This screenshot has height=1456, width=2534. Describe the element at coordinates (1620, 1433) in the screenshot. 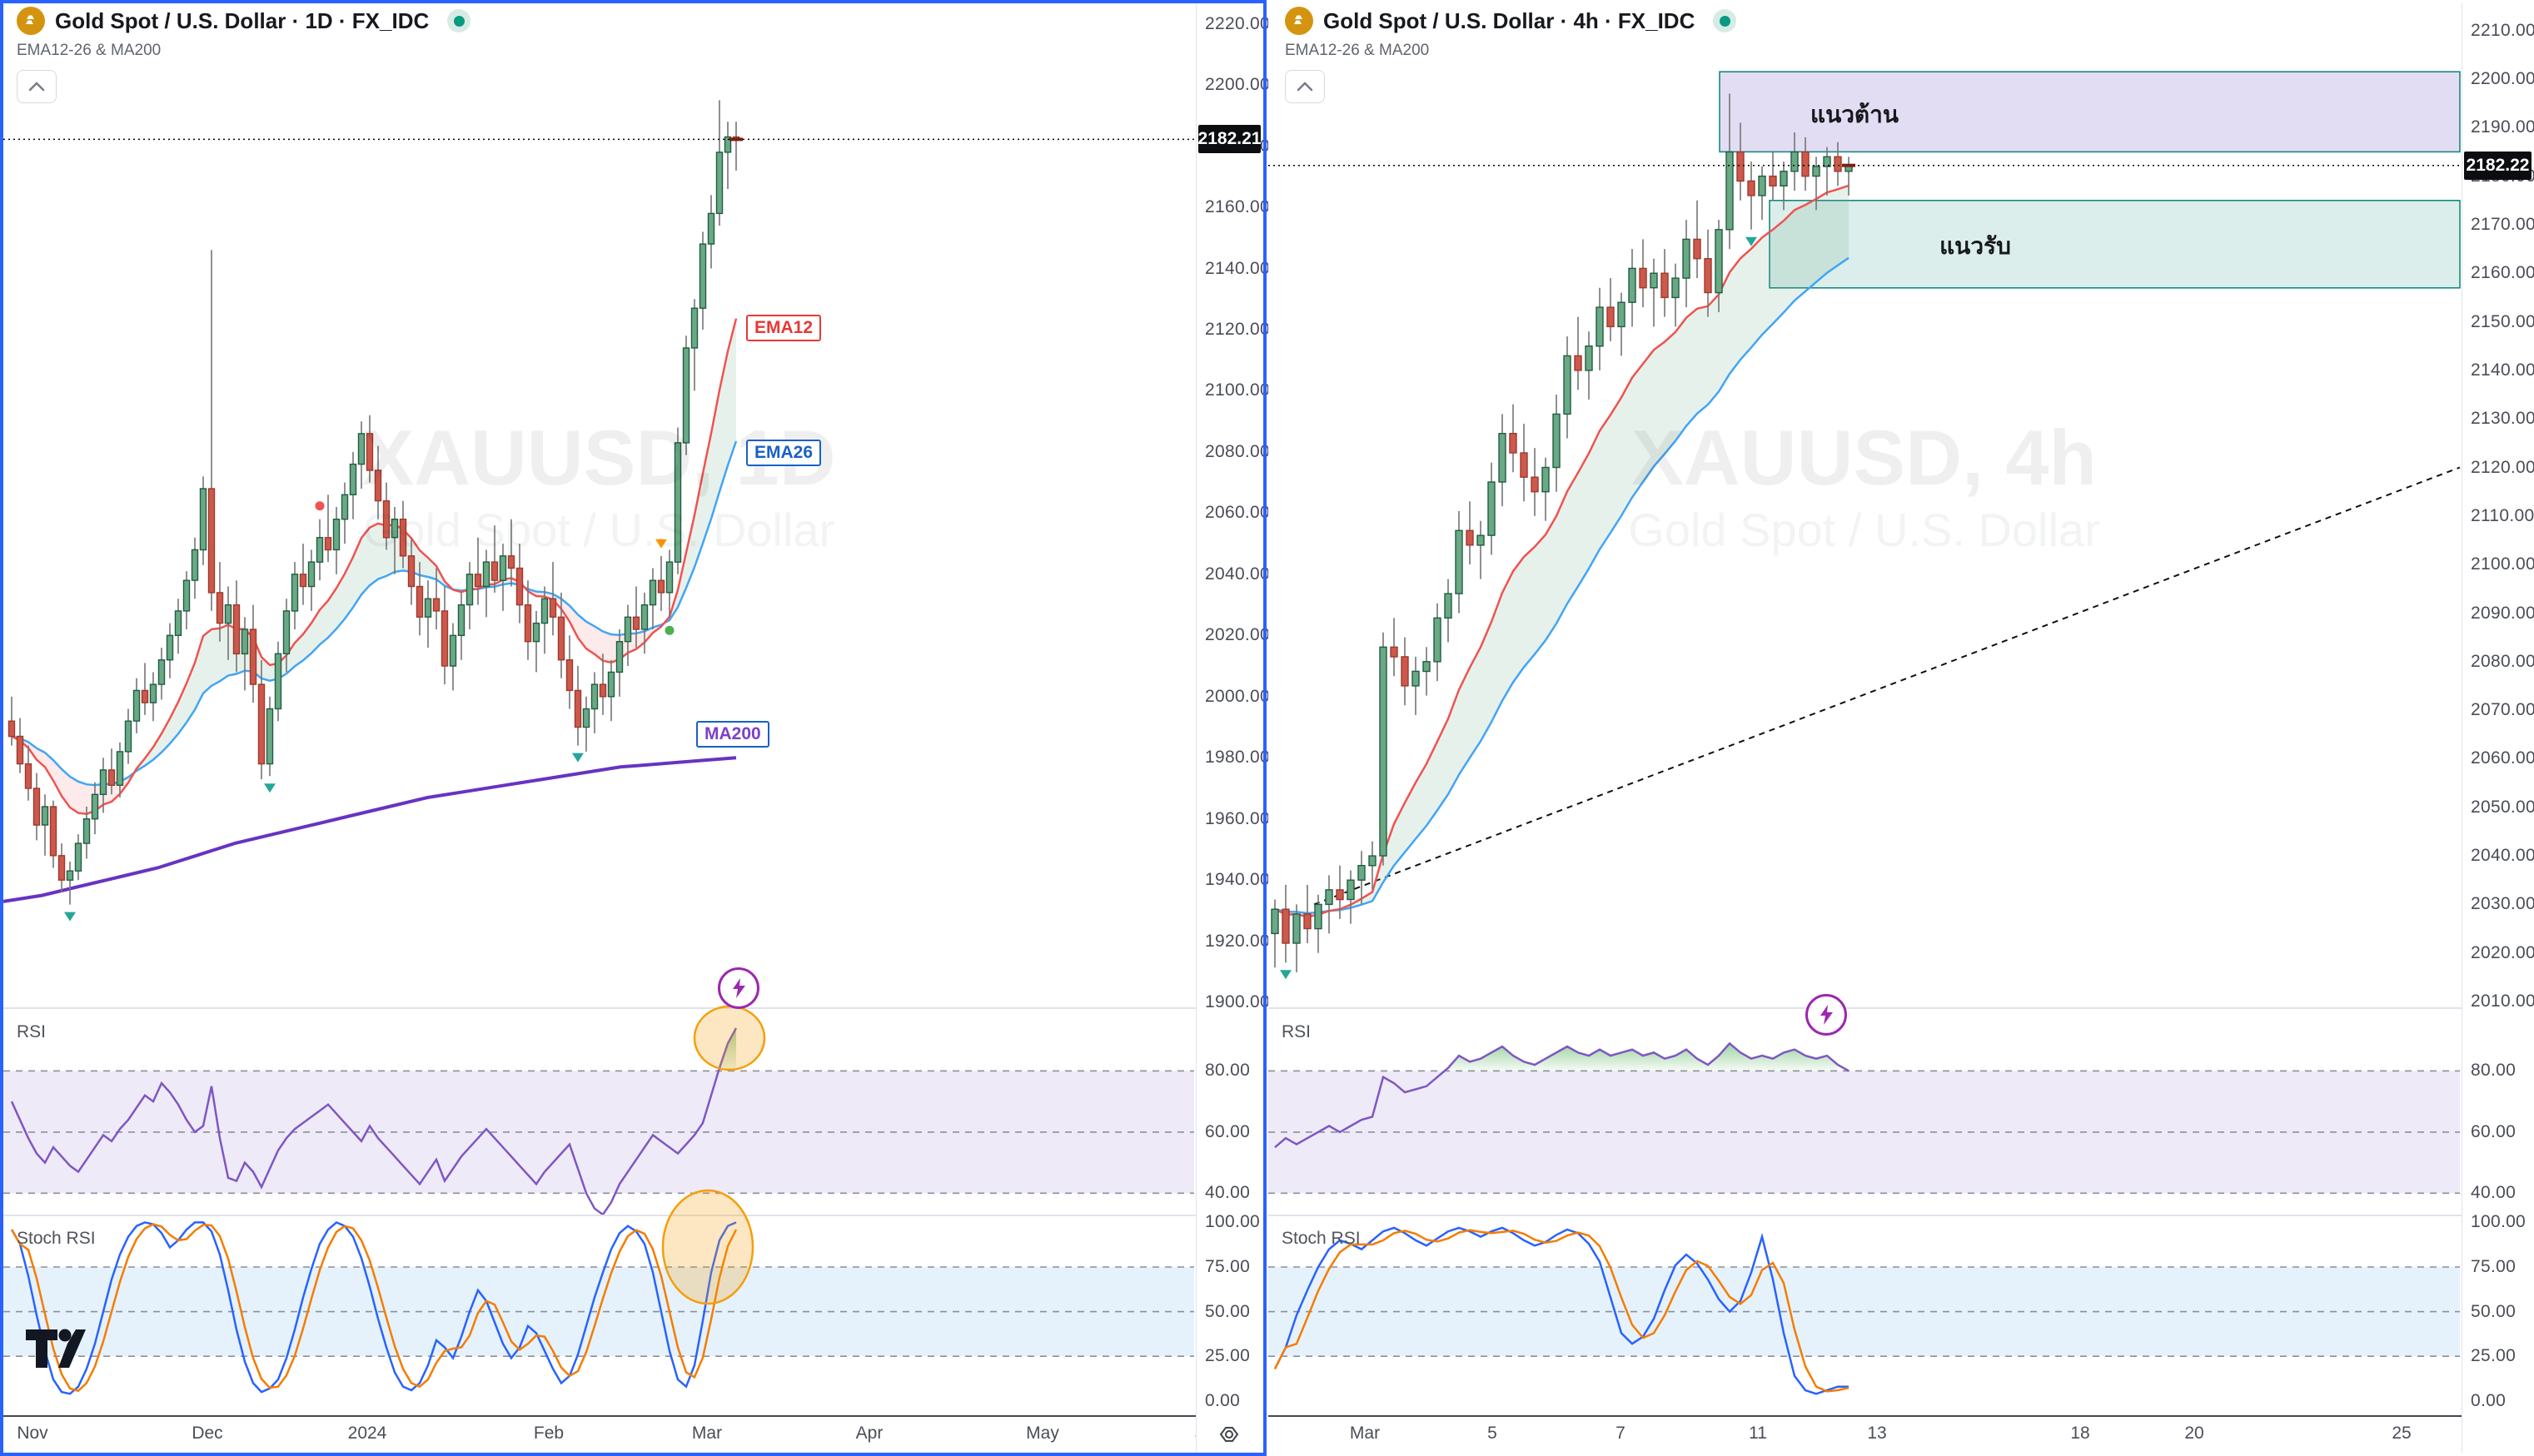

I see `time-tick: 7` at that location.